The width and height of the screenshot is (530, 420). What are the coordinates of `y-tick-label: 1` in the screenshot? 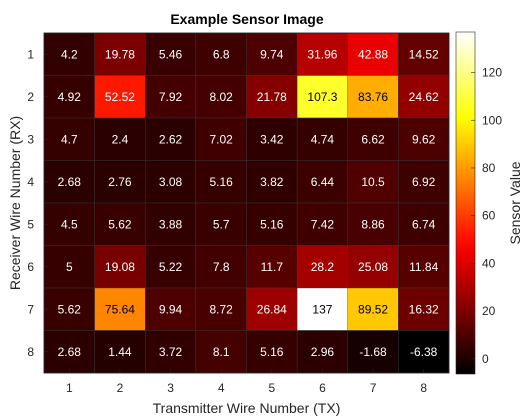 It's located at (30, 54).